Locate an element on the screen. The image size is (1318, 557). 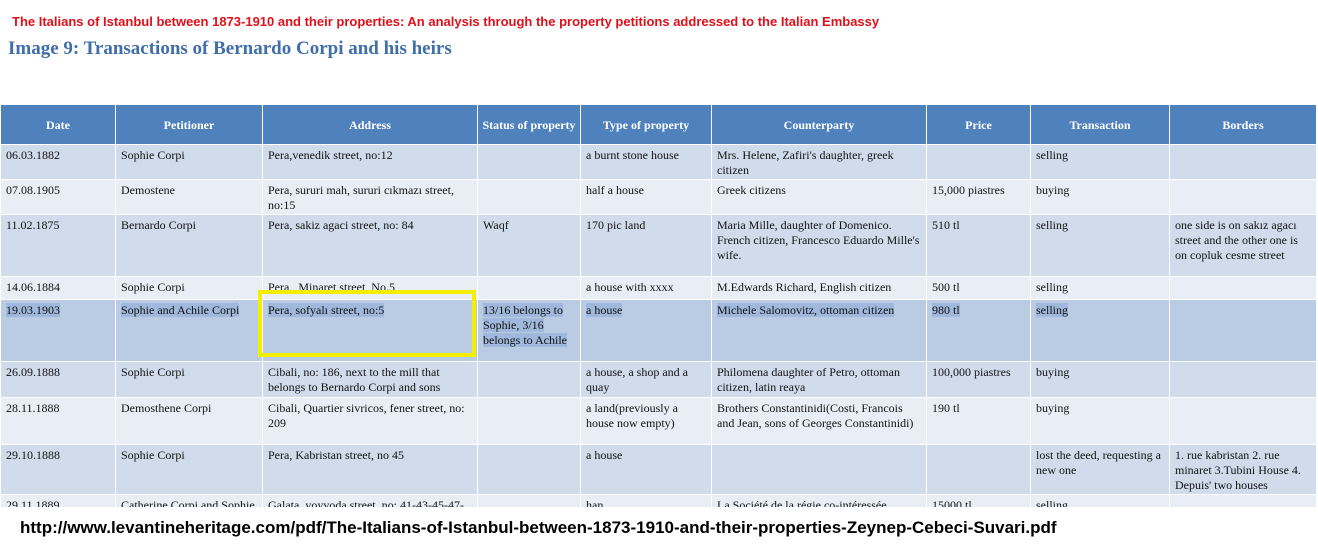
cell-price: 15000 tl is located at coordinates (978, 500).